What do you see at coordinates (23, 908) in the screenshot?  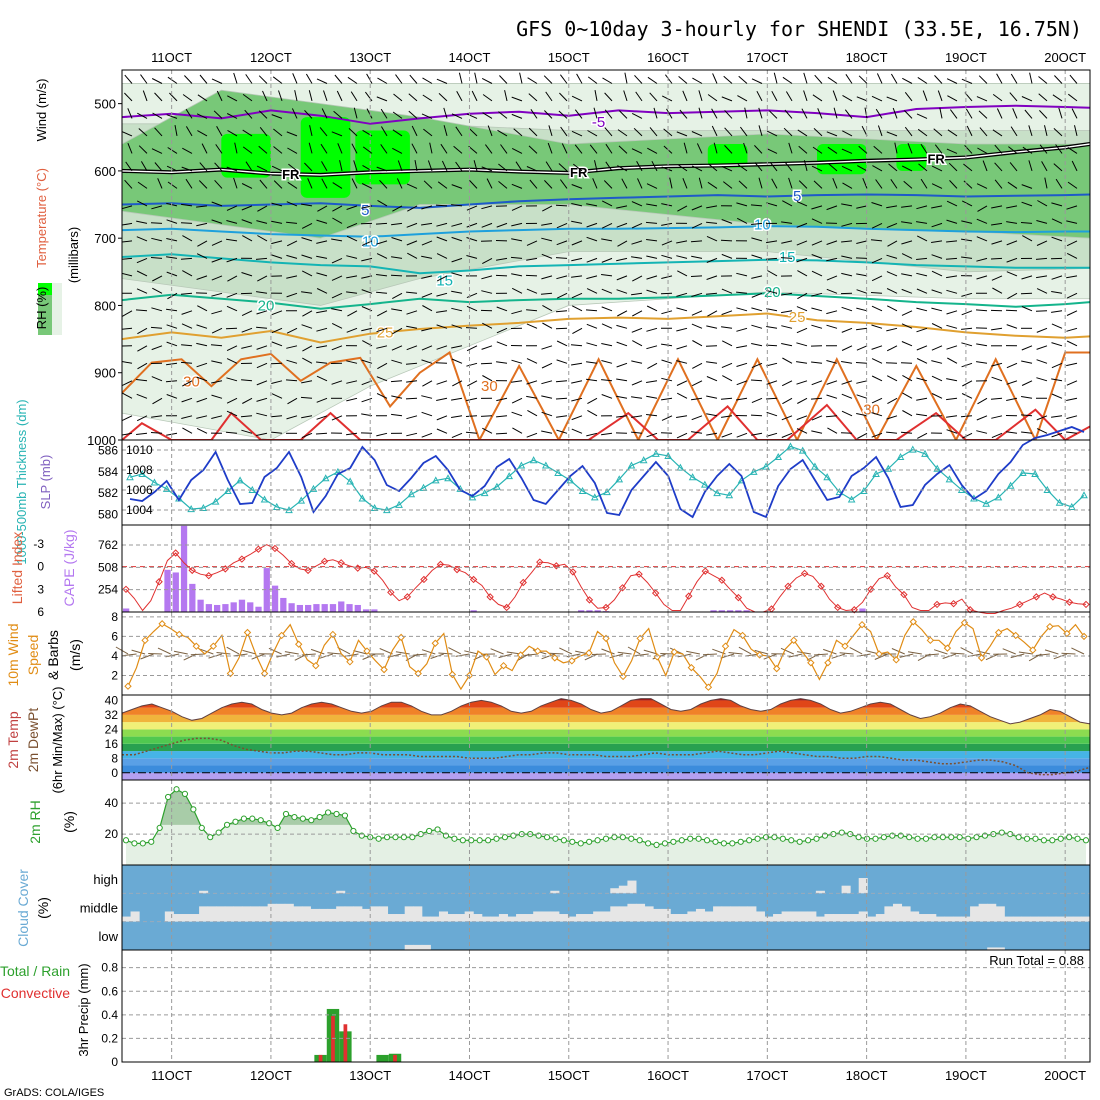 I see `cloud-axis-label: Cloud Cover` at bounding box center [23, 908].